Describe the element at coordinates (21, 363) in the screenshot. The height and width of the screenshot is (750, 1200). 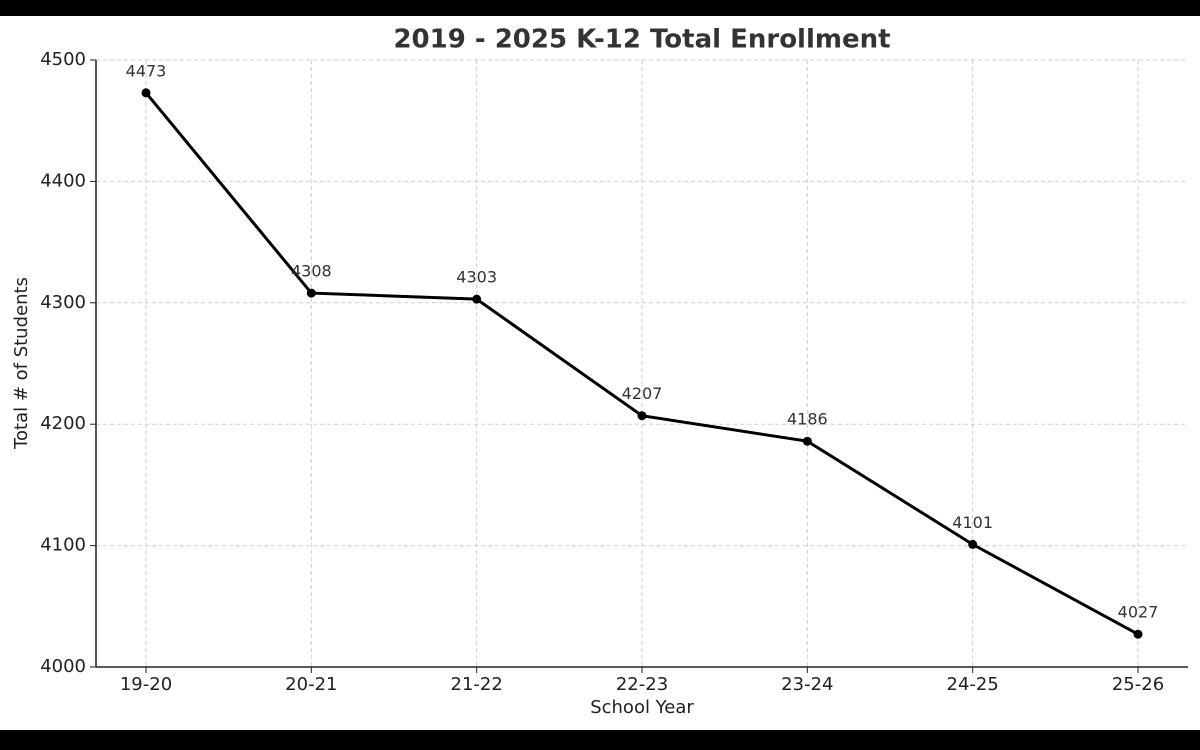
I see `y-axis-label: Total # of Students` at that location.